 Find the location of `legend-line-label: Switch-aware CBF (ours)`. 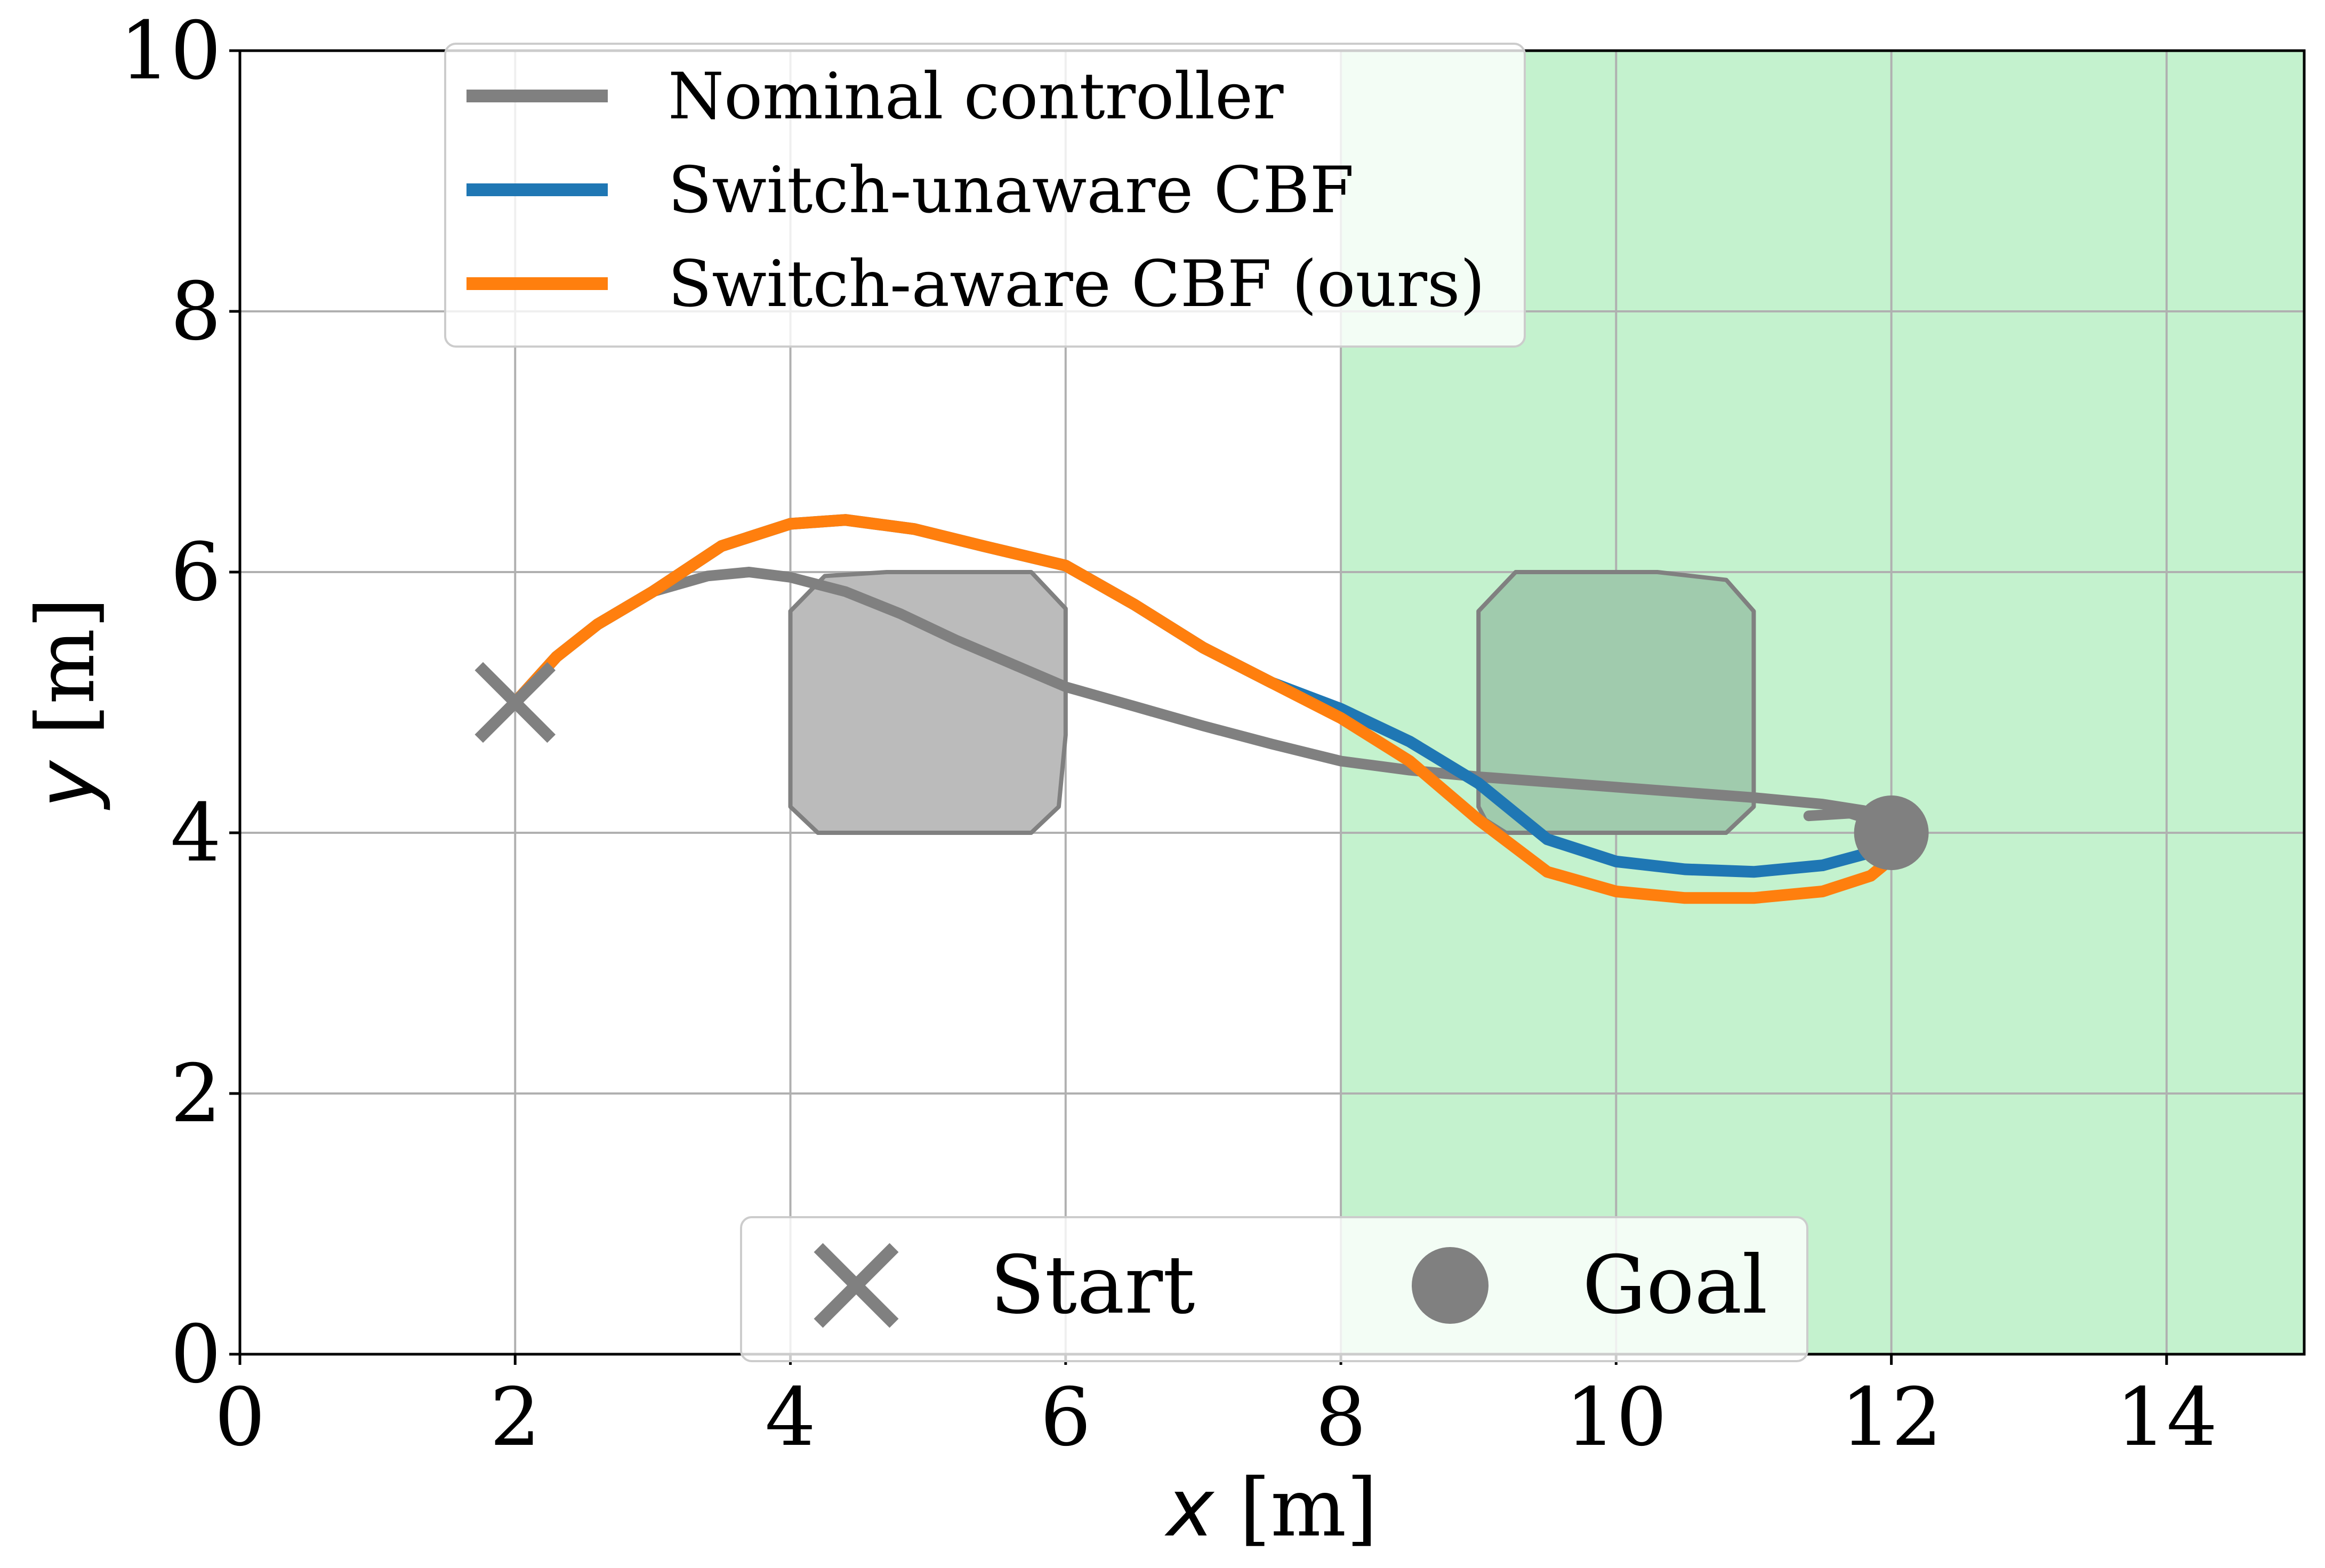

legend-line-label: Switch-aware CBF (ours) is located at coordinates (1076, 284).